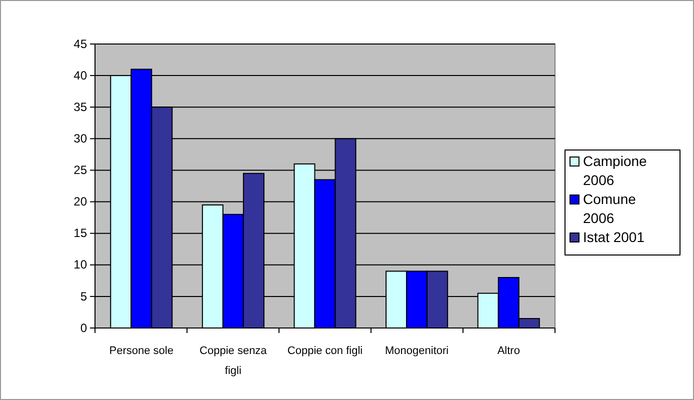 The image size is (694, 400). I want to click on y-tick-label: 20, so click(81, 201).